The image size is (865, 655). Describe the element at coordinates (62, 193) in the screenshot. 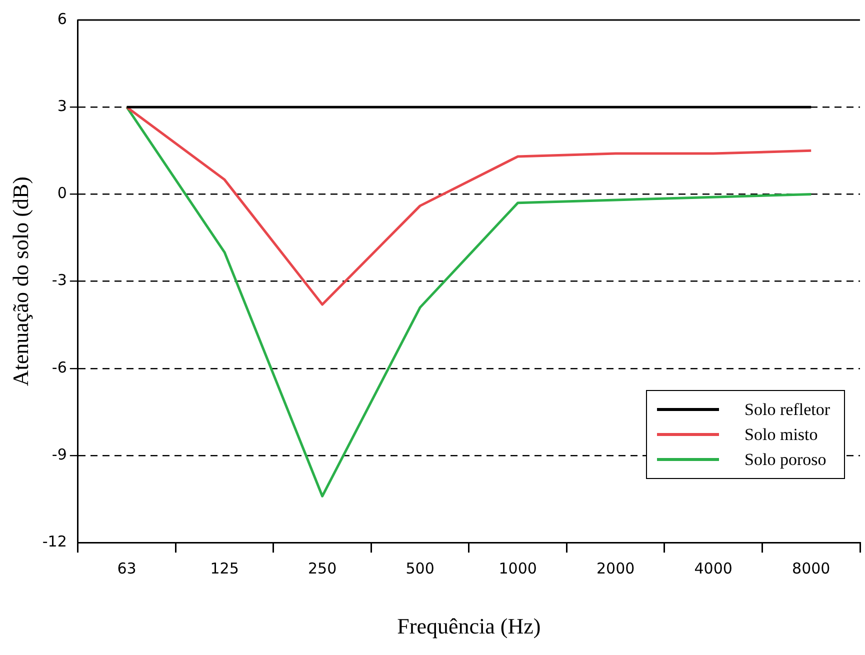

I see `y-tick-label: 0` at that location.